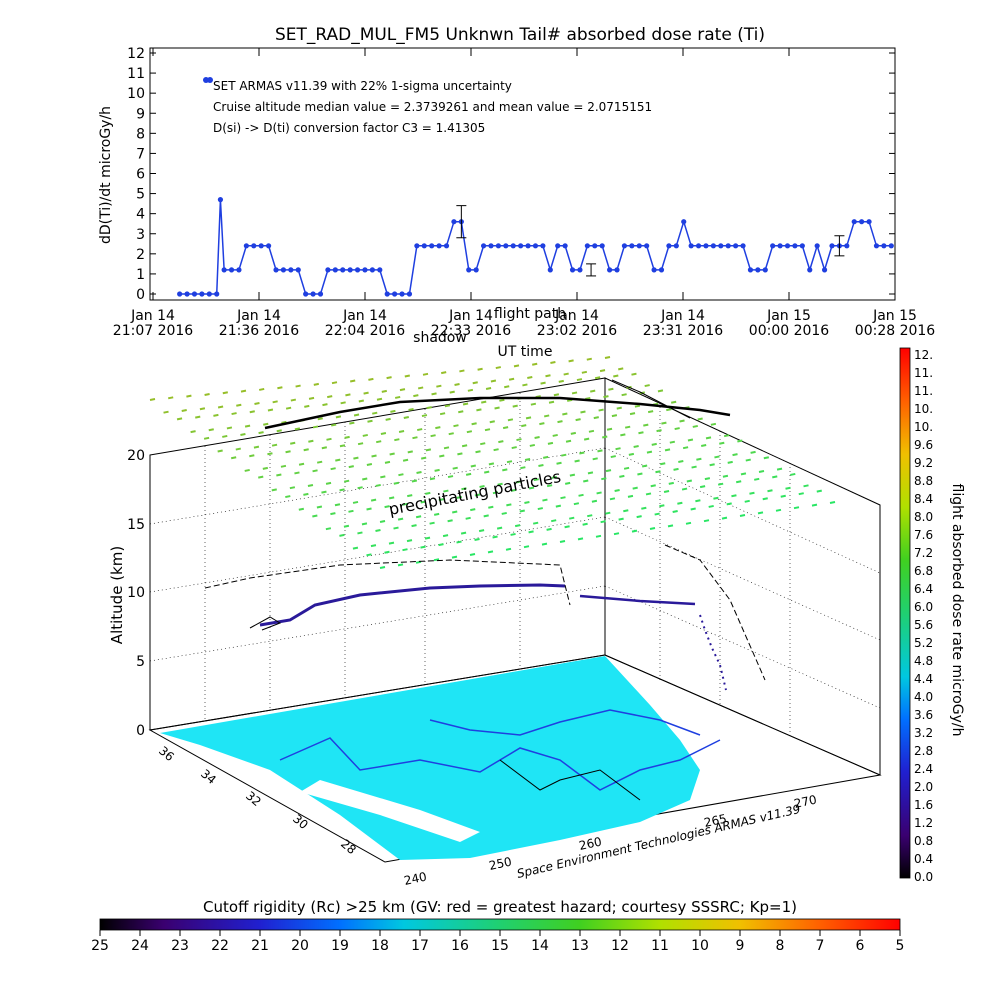 Image resolution: width=1000 pixels, height=1000 pixels. What do you see at coordinates (530, 314) in the screenshot?
I see `overlay-label-flight-path: flight path` at bounding box center [530, 314].